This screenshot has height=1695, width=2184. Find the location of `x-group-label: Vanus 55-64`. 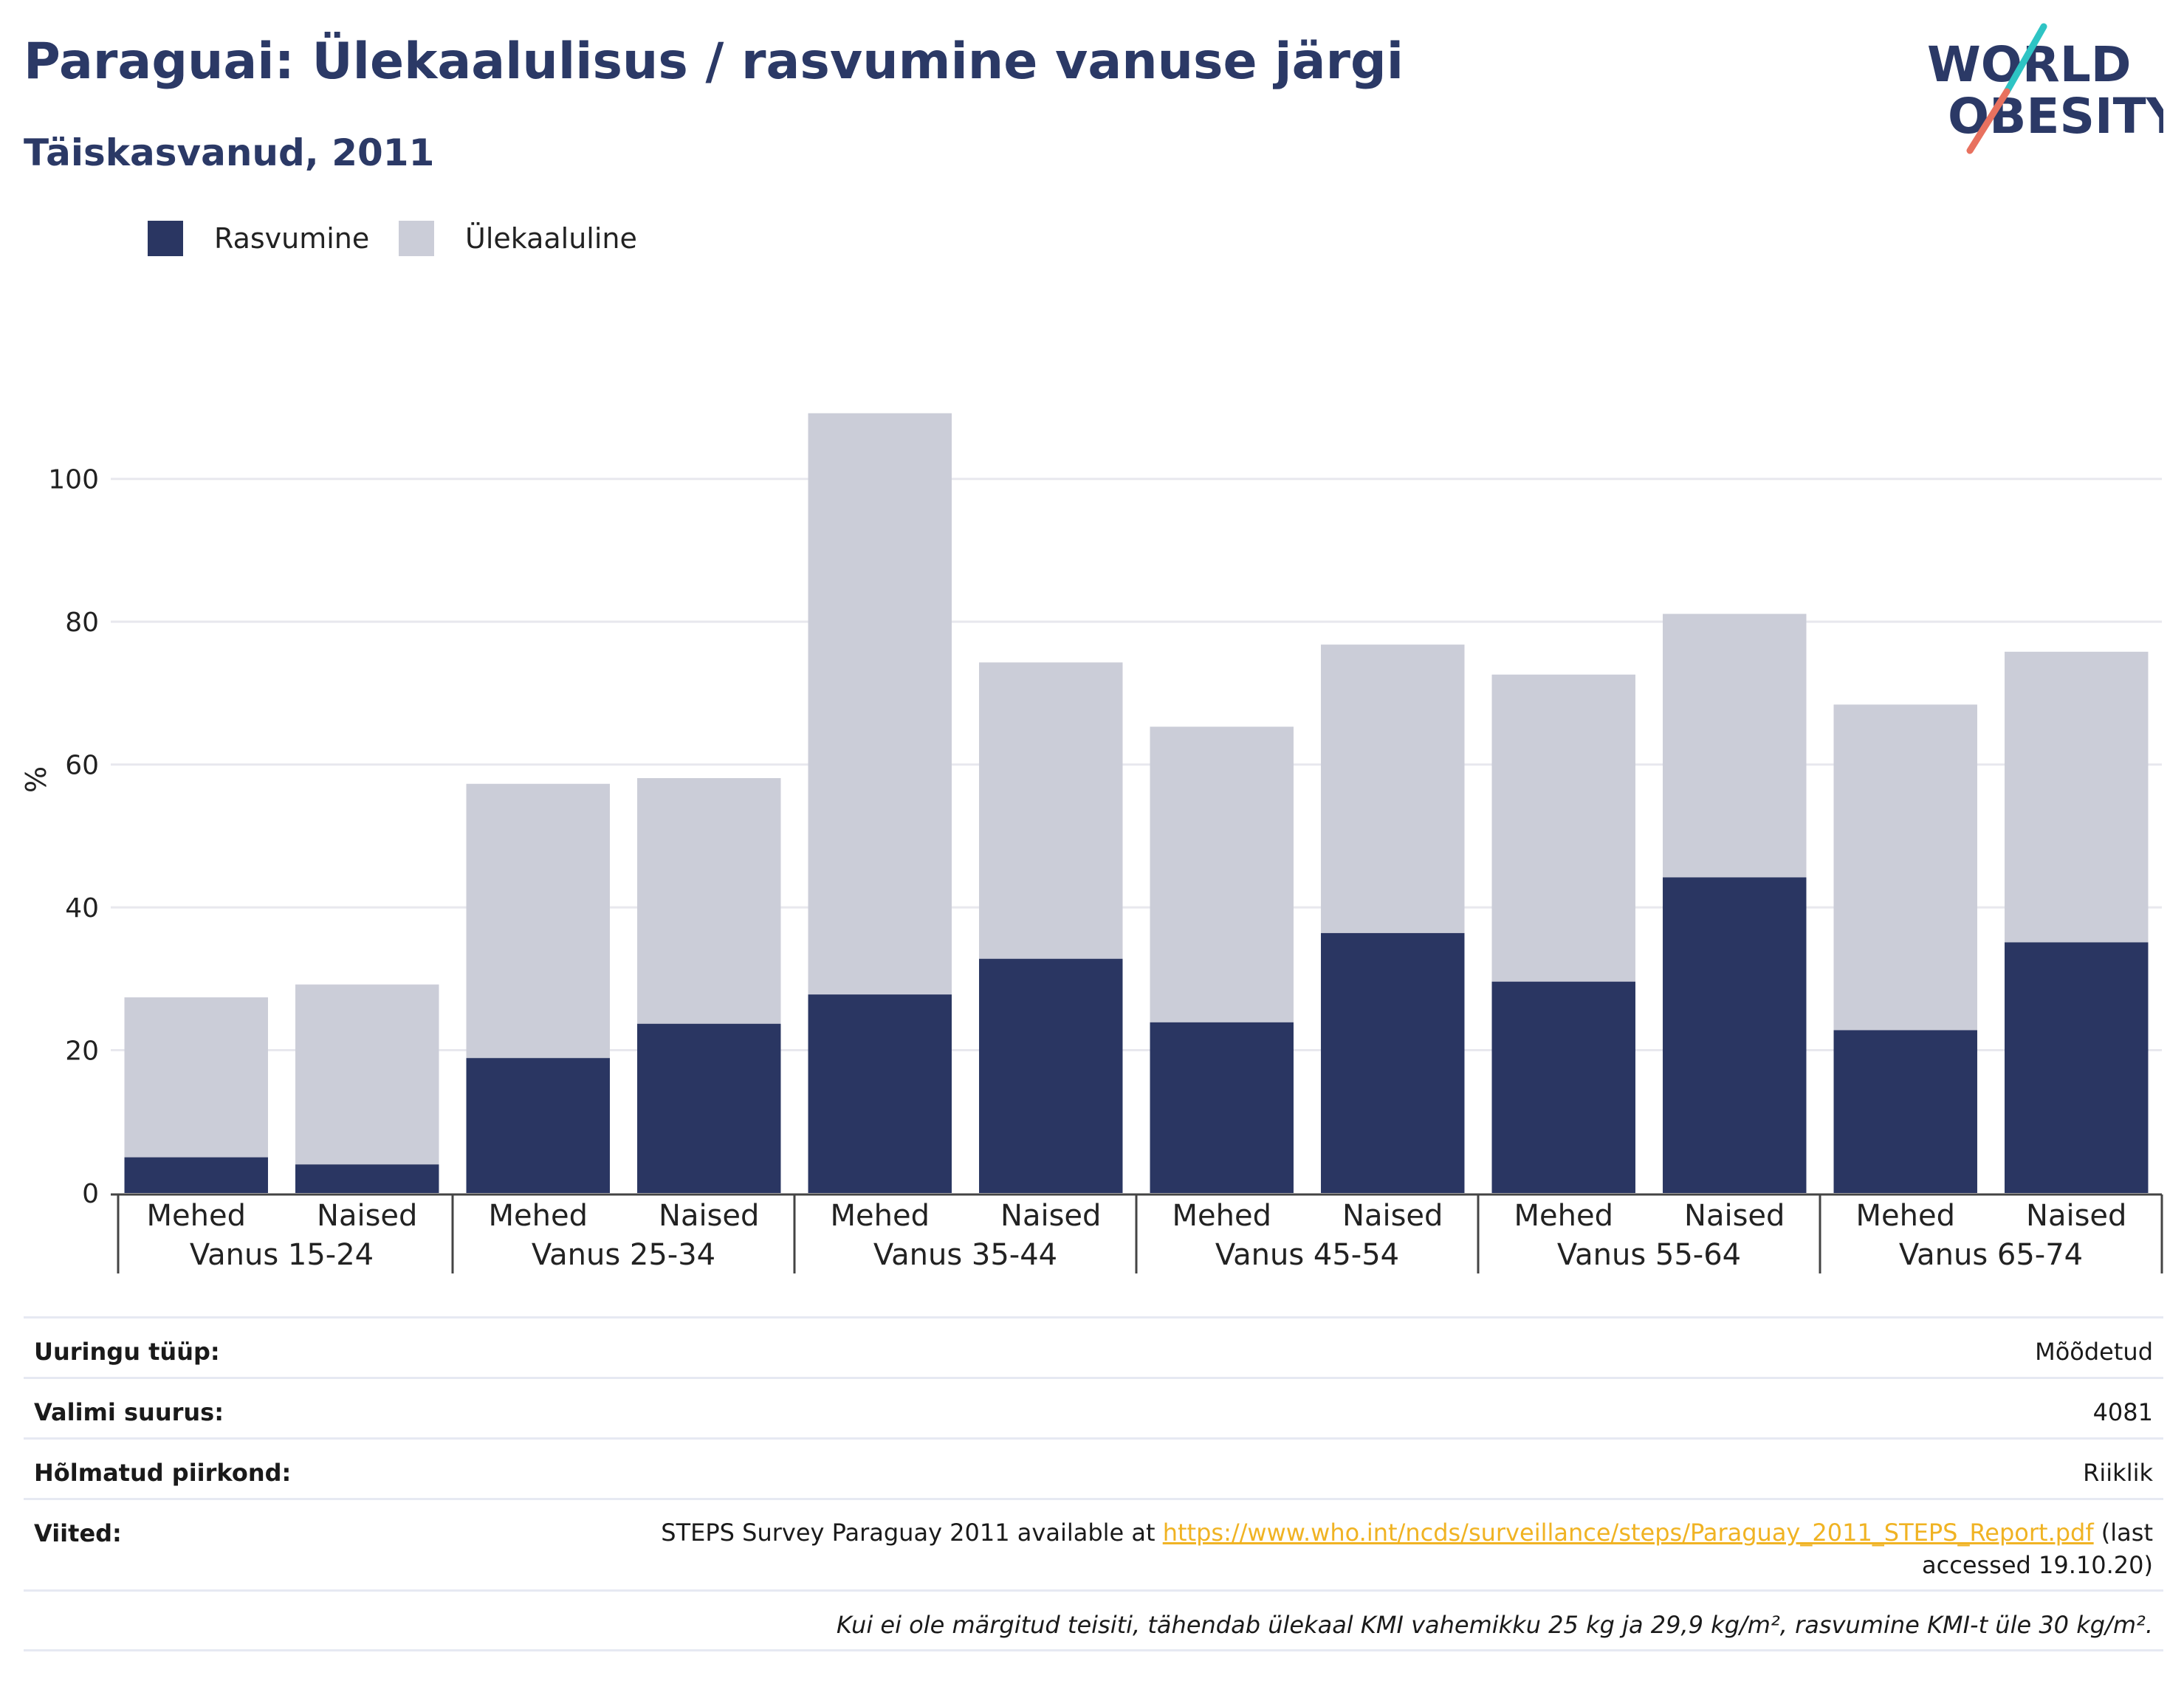

x-group-label: Vanus 55-64 is located at coordinates (1649, 1255).